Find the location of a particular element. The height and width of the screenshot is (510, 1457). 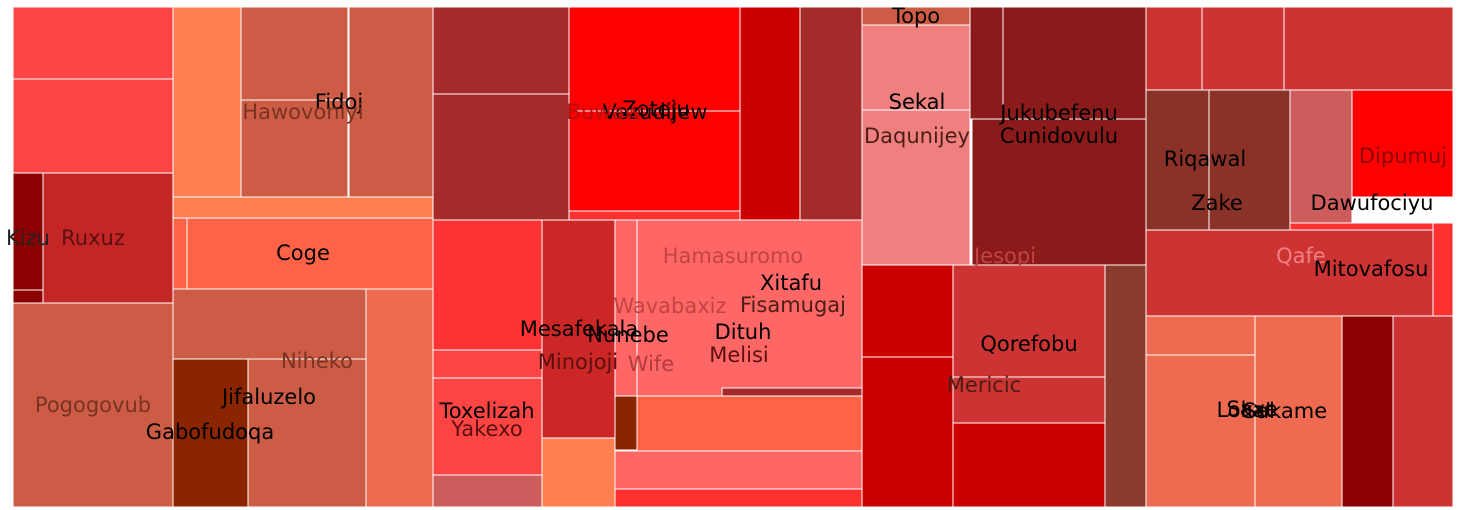

treemap-cell-label: Lokat is located at coordinates (1244, 410).